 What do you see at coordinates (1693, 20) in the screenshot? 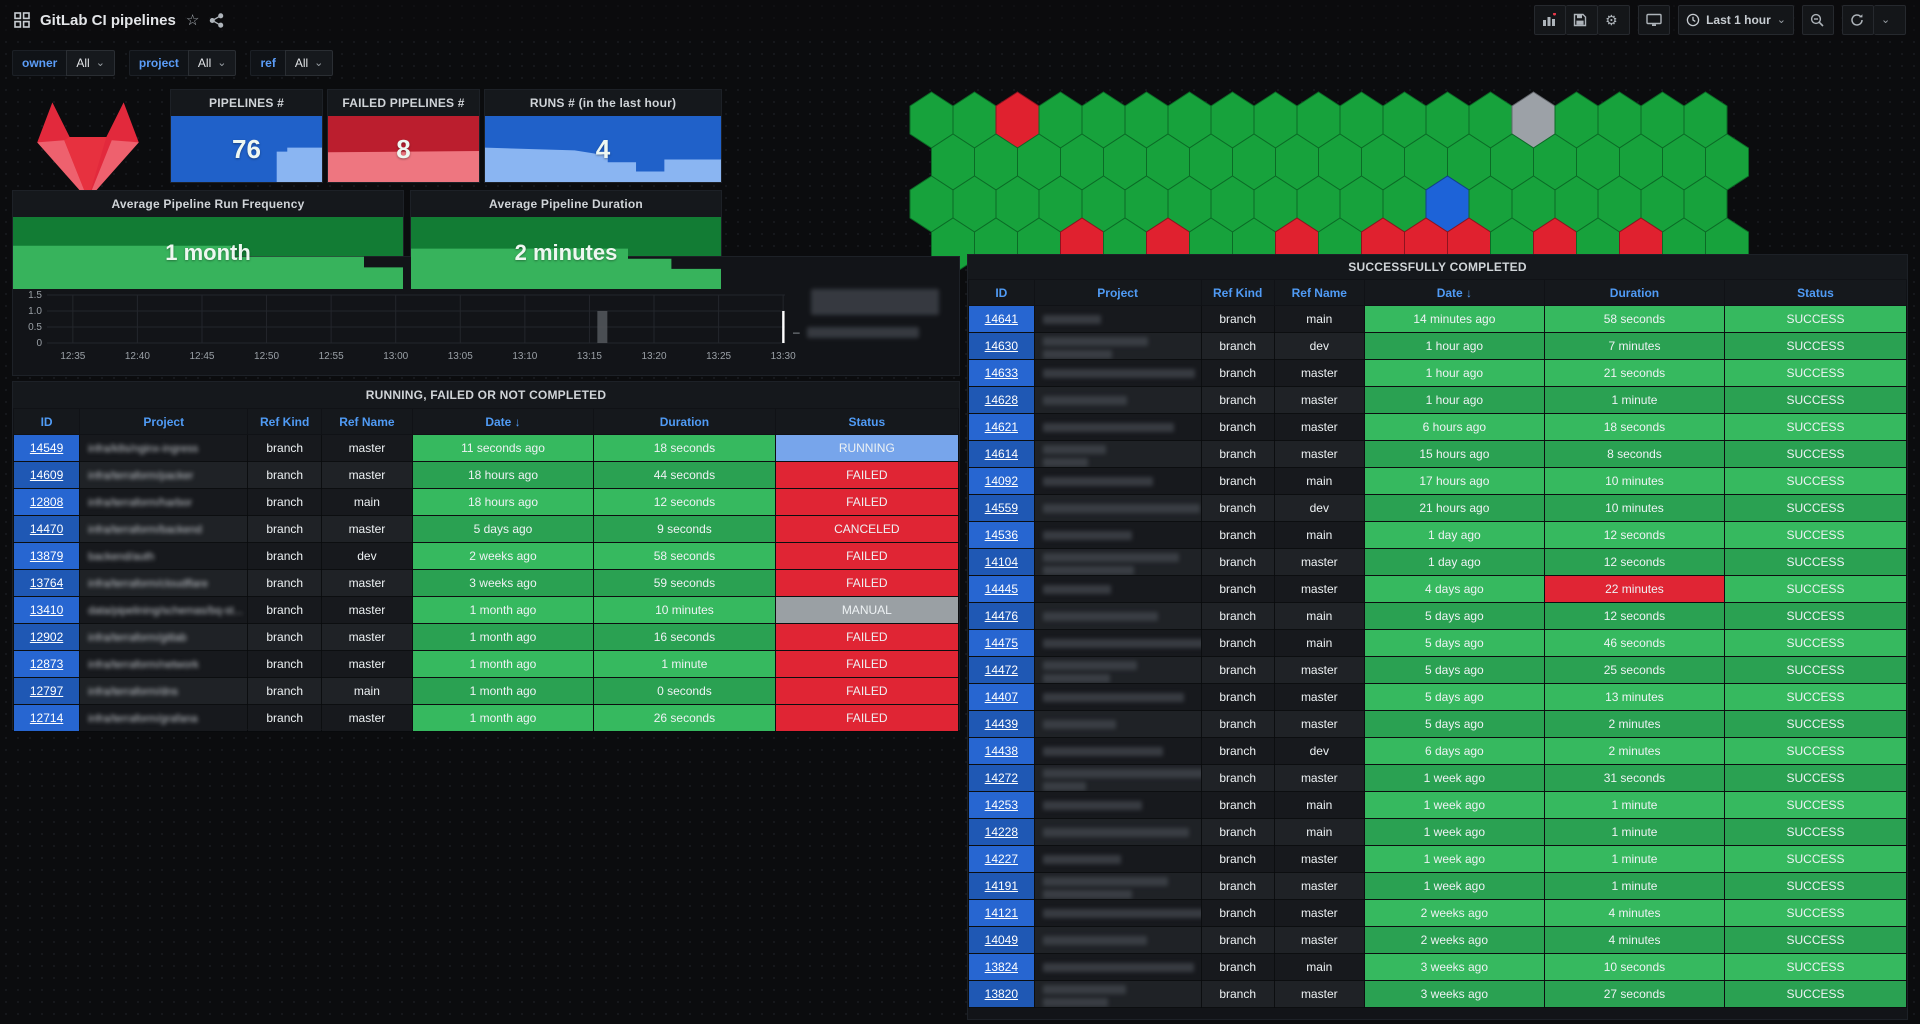
I see `clock-icon` at bounding box center [1693, 20].